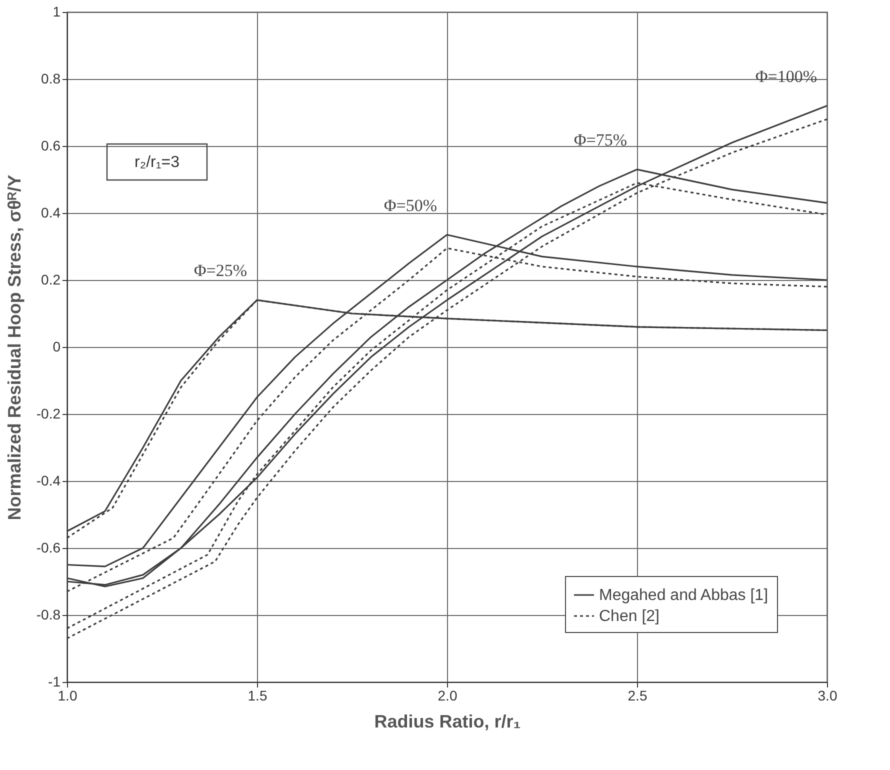  What do you see at coordinates (14, 347) in the screenshot?
I see `y-axis-title: Normalized Residual Hoop Stress, σθᴿ/Y` at bounding box center [14, 347].